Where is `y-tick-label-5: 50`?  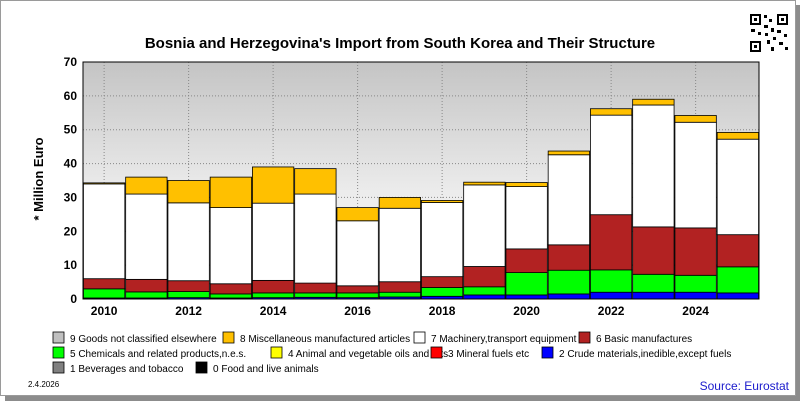
y-tick-label-5: 50 is located at coordinates (71, 130).